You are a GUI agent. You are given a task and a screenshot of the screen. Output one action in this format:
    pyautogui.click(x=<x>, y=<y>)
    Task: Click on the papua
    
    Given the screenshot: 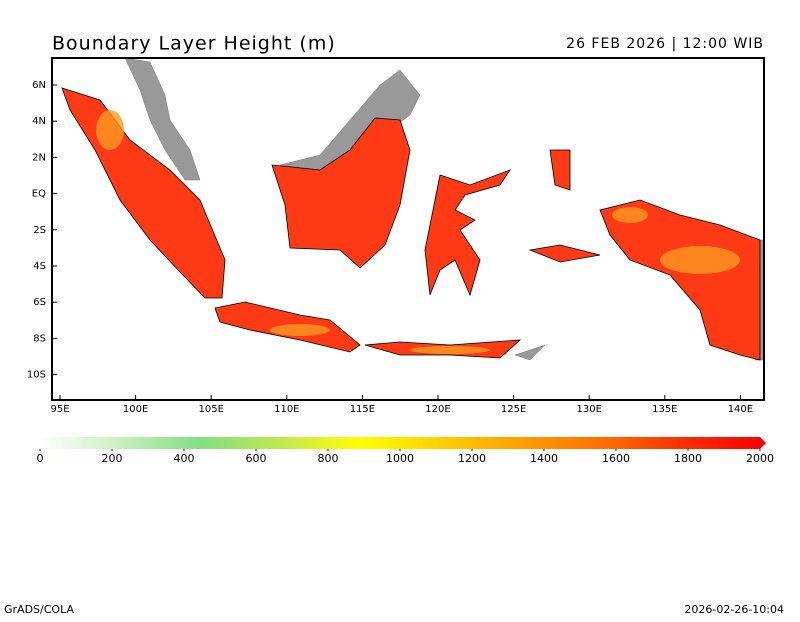 What is the action you would take?
    pyautogui.click(x=680, y=280)
    